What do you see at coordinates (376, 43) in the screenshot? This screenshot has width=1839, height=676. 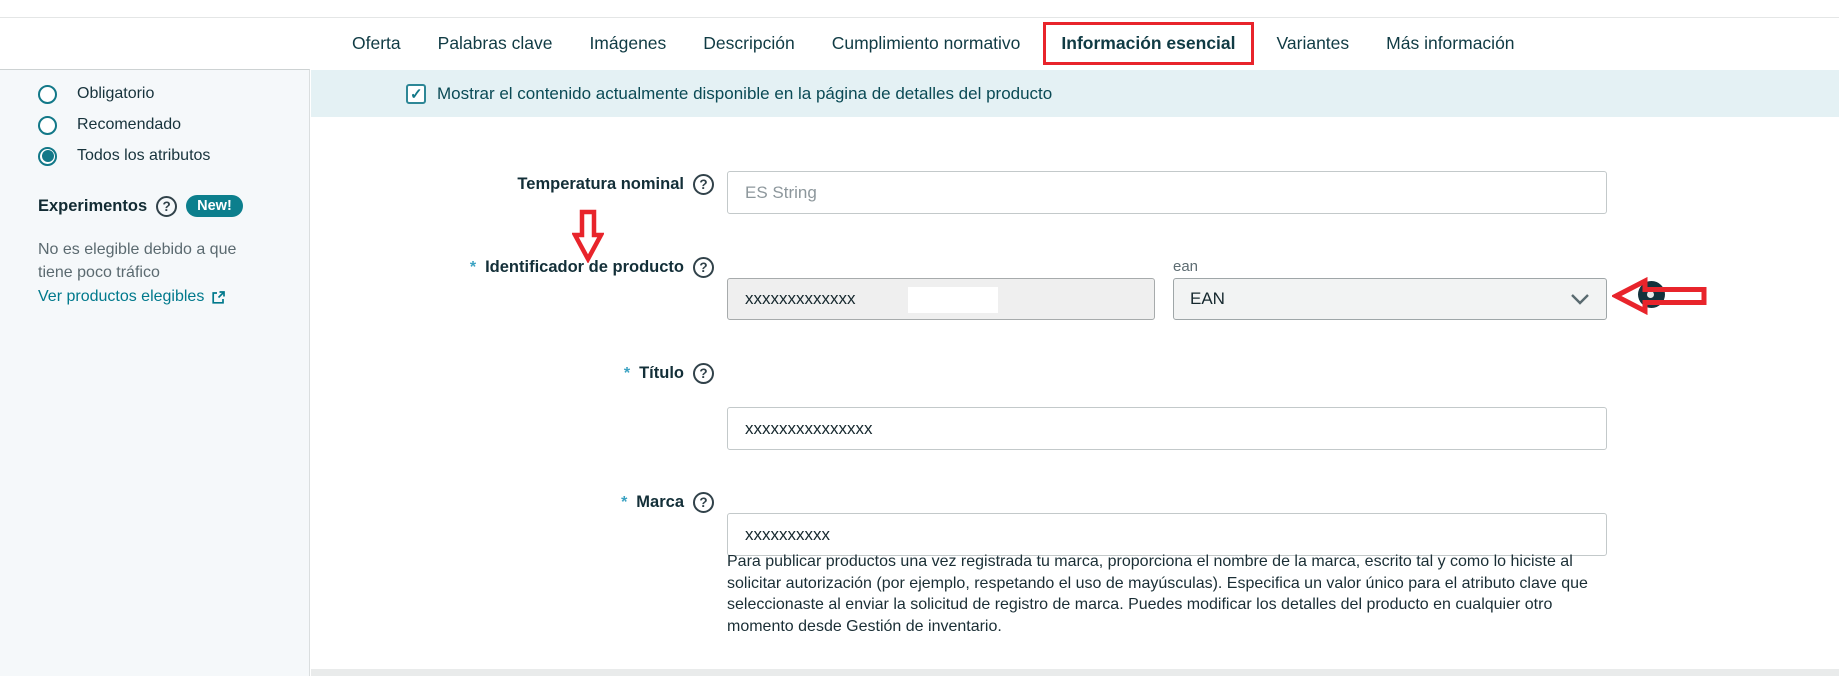 I see `tab-oferta: Oferta` at bounding box center [376, 43].